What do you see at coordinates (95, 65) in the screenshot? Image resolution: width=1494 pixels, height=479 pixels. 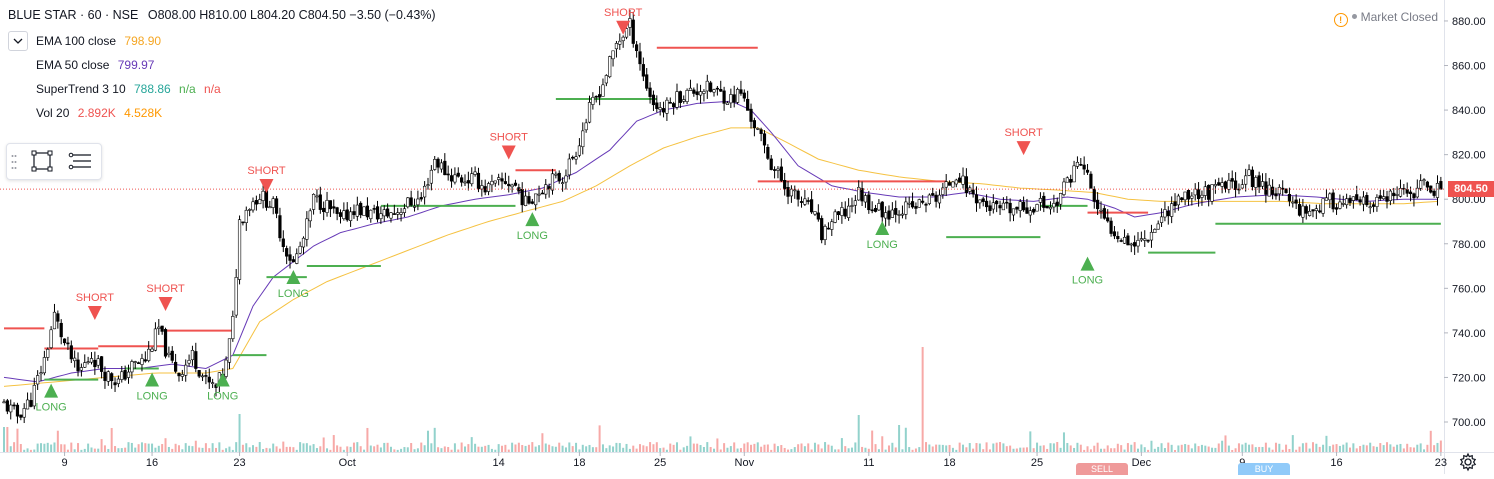 I see `legend-ema50: EMA 50 close 799.97` at bounding box center [95, 65].